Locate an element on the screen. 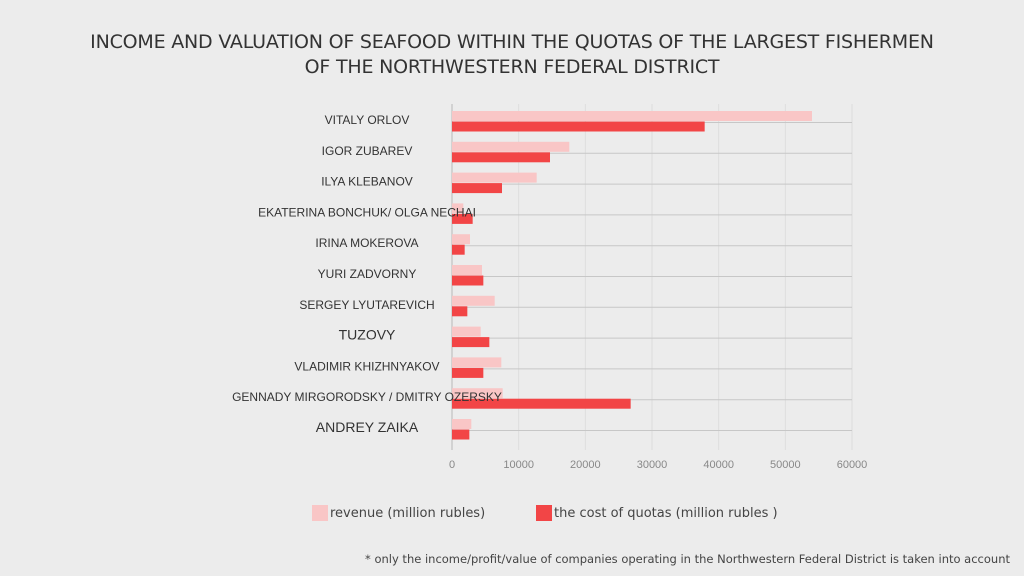 This screenshot has height=576, width=1024. bar-revenue-gennady-mirgorodsky-dmitry-ozersky is located at coordinates (477, 393).